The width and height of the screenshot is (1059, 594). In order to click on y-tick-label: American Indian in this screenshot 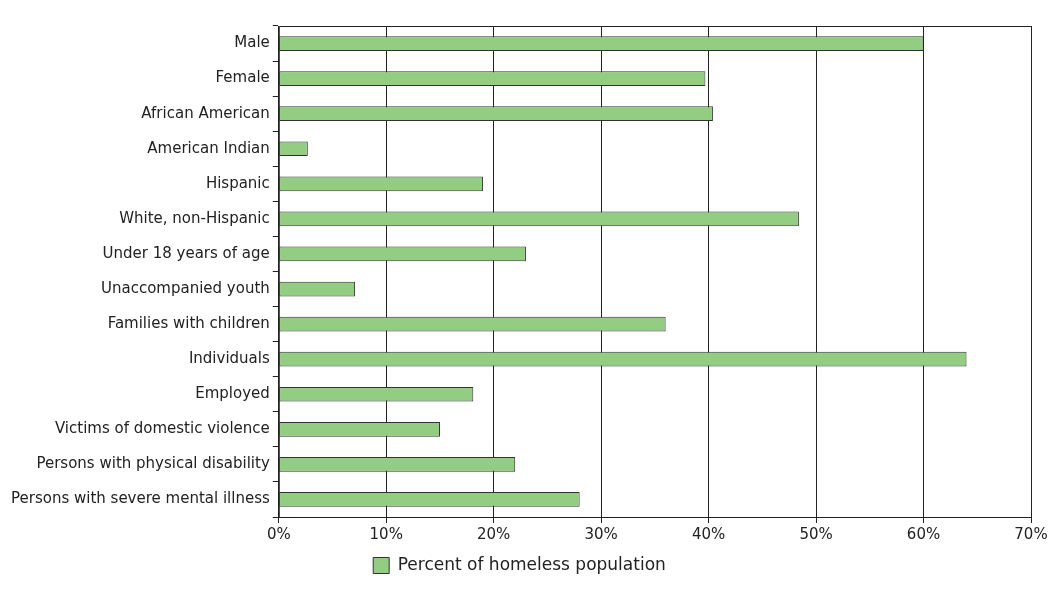, I will do `click(208, 147)`.